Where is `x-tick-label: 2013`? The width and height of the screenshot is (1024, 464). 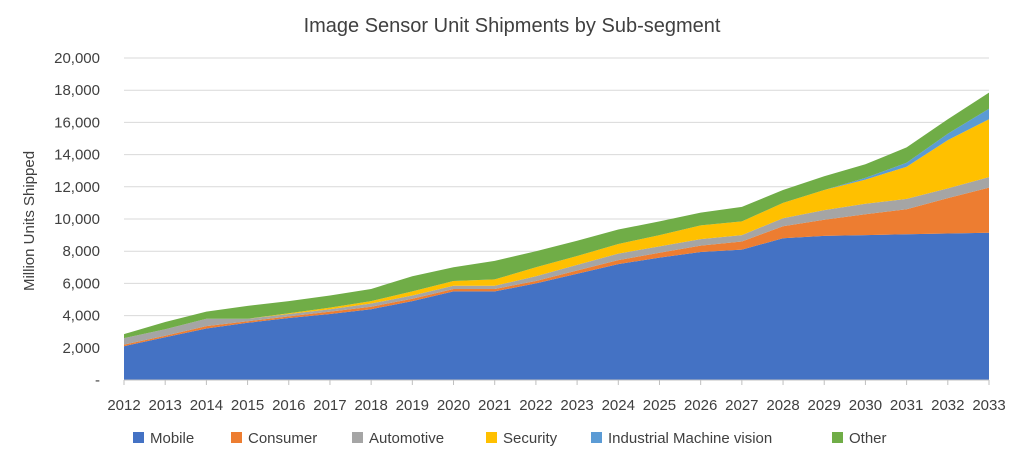 x-tick-label: 2013 is located at coordinates (165, 405).